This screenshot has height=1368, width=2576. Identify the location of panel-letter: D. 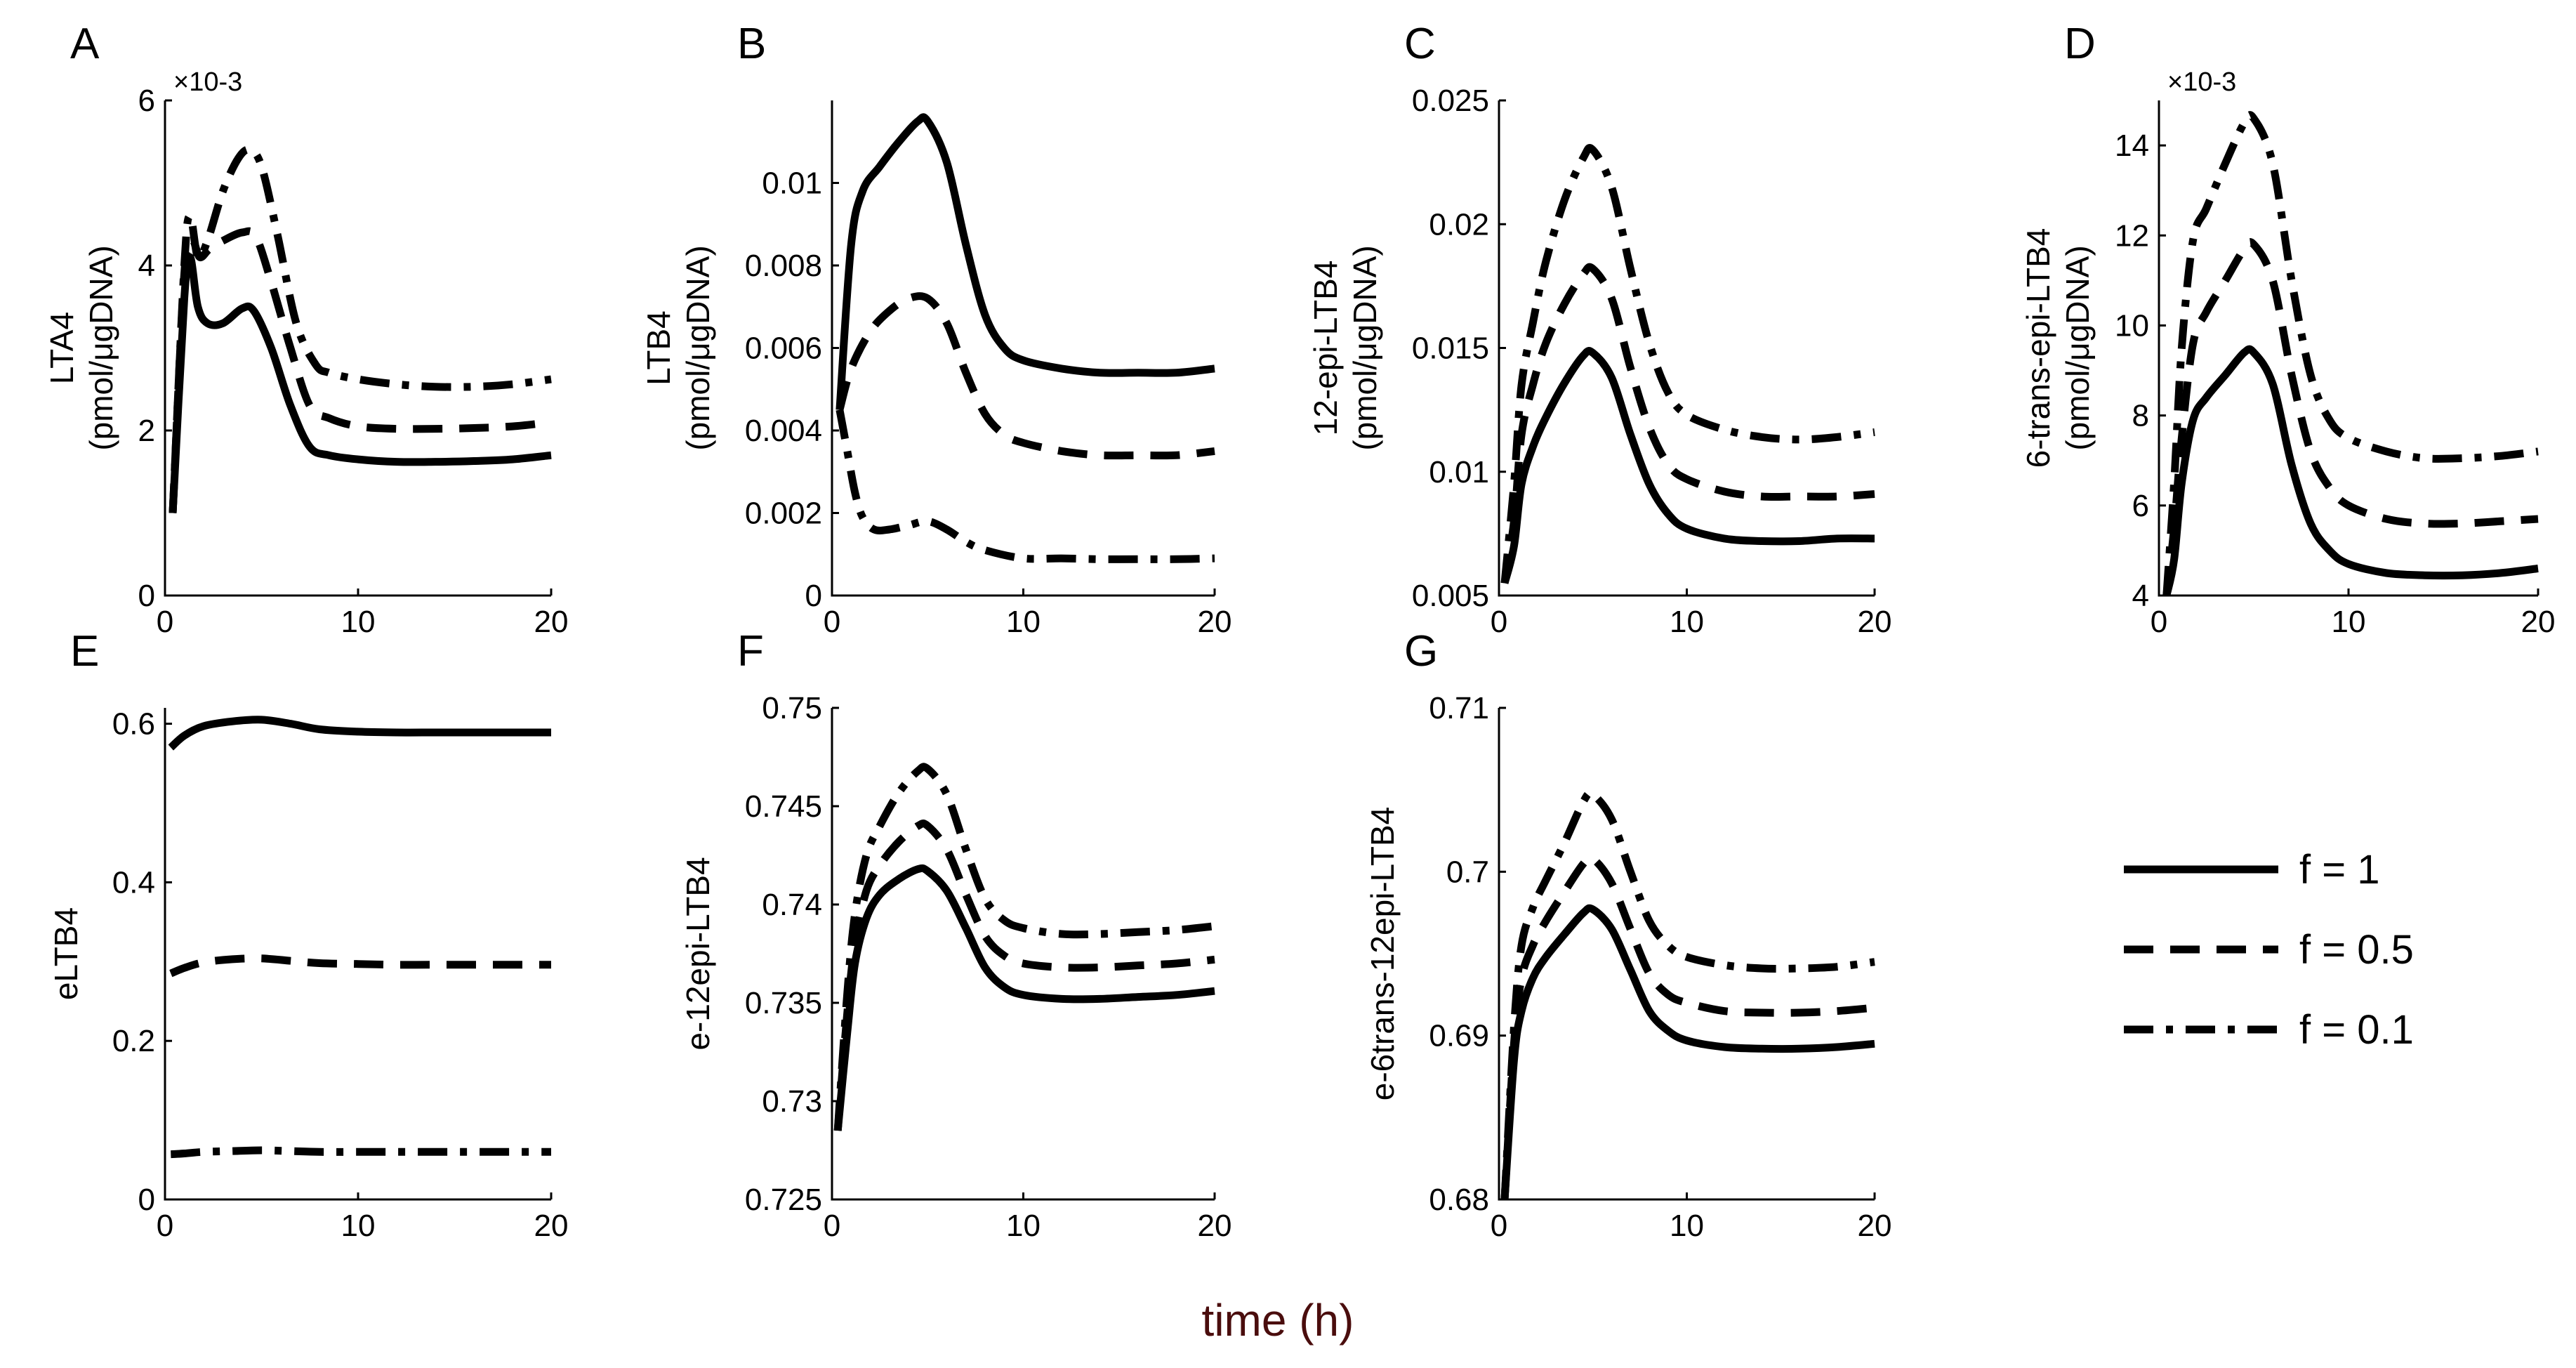
(2080, 44).